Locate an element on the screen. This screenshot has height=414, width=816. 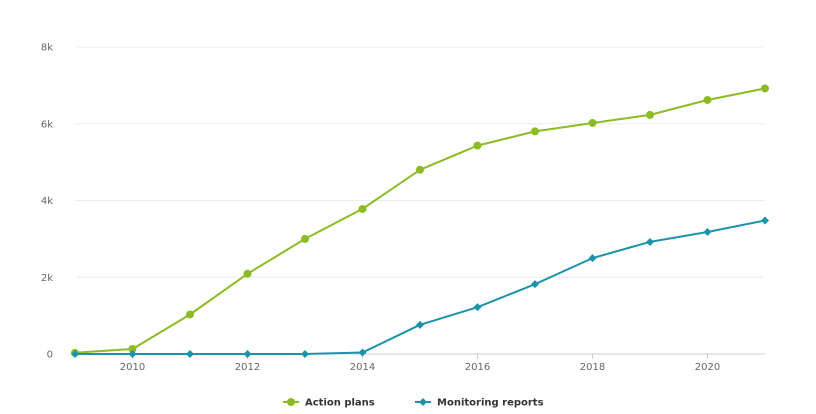
x-tick-label: 2014 is located at coordinates (362, 367).